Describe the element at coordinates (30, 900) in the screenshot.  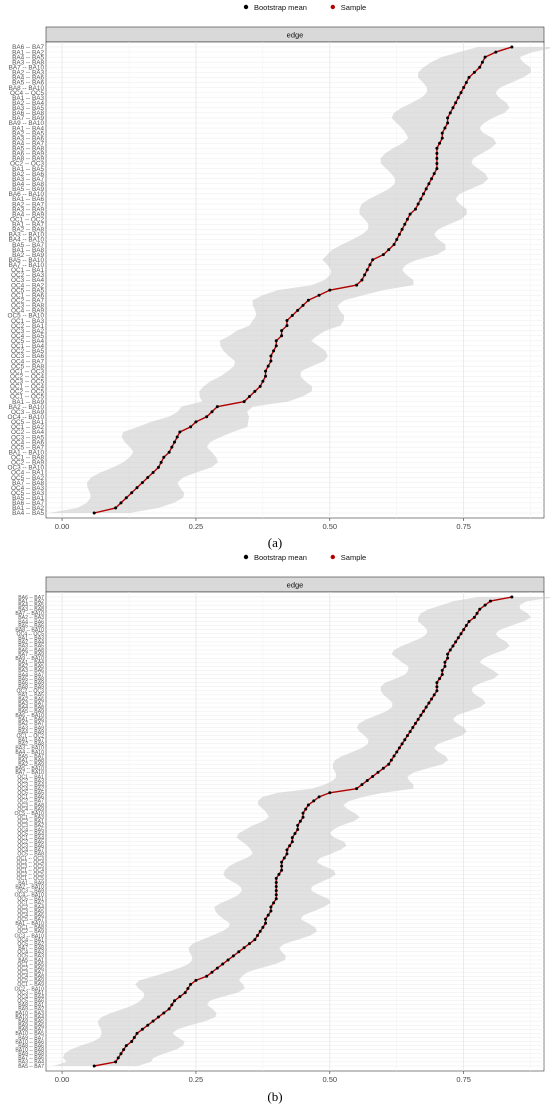
I see `y-tick-label: OC5 -- BA1` at that location.